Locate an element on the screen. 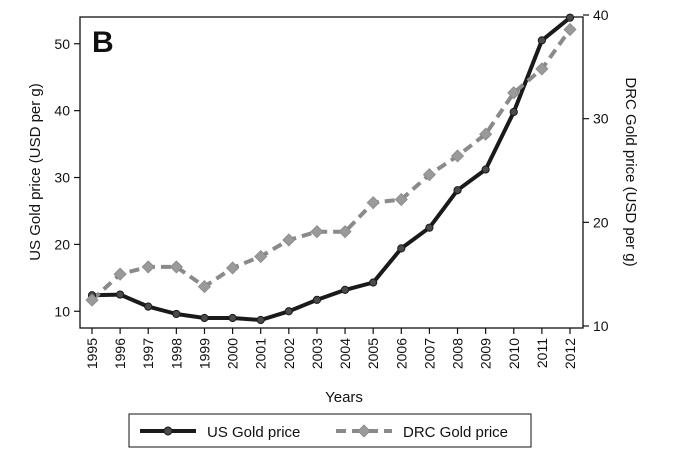  legend-drc-label: DRC Gold price is located at coordinates (455, 432).